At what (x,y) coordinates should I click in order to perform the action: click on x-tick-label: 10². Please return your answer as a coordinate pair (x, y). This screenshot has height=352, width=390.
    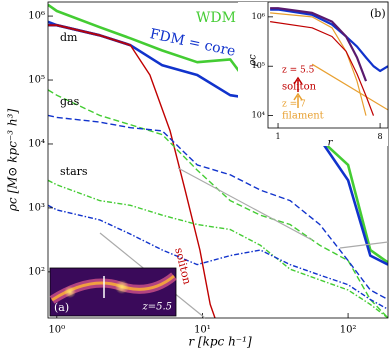
    Looking at the image, I should click on (348, 330).